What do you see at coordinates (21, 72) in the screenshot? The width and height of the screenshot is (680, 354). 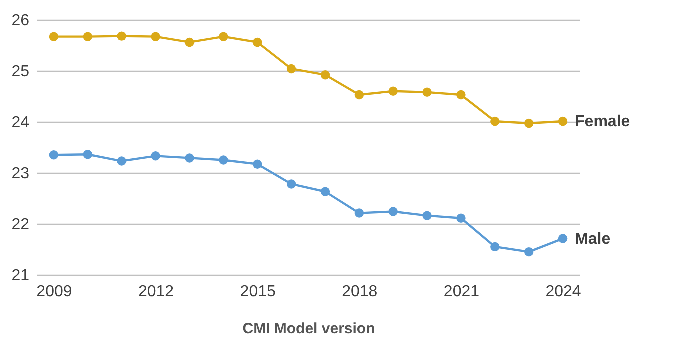 I see `y-tick-label: 25` at bounding box center [21, 72].